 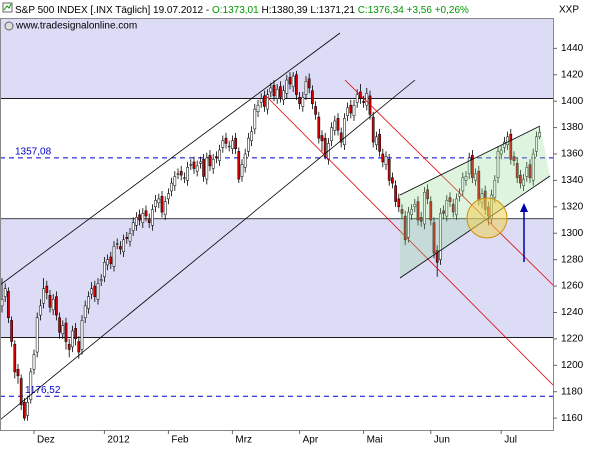 What do you see at coordinates (572, 233) in the screenshot?
I see `y-tick-label: 1300` at bounding box center [572, 233].